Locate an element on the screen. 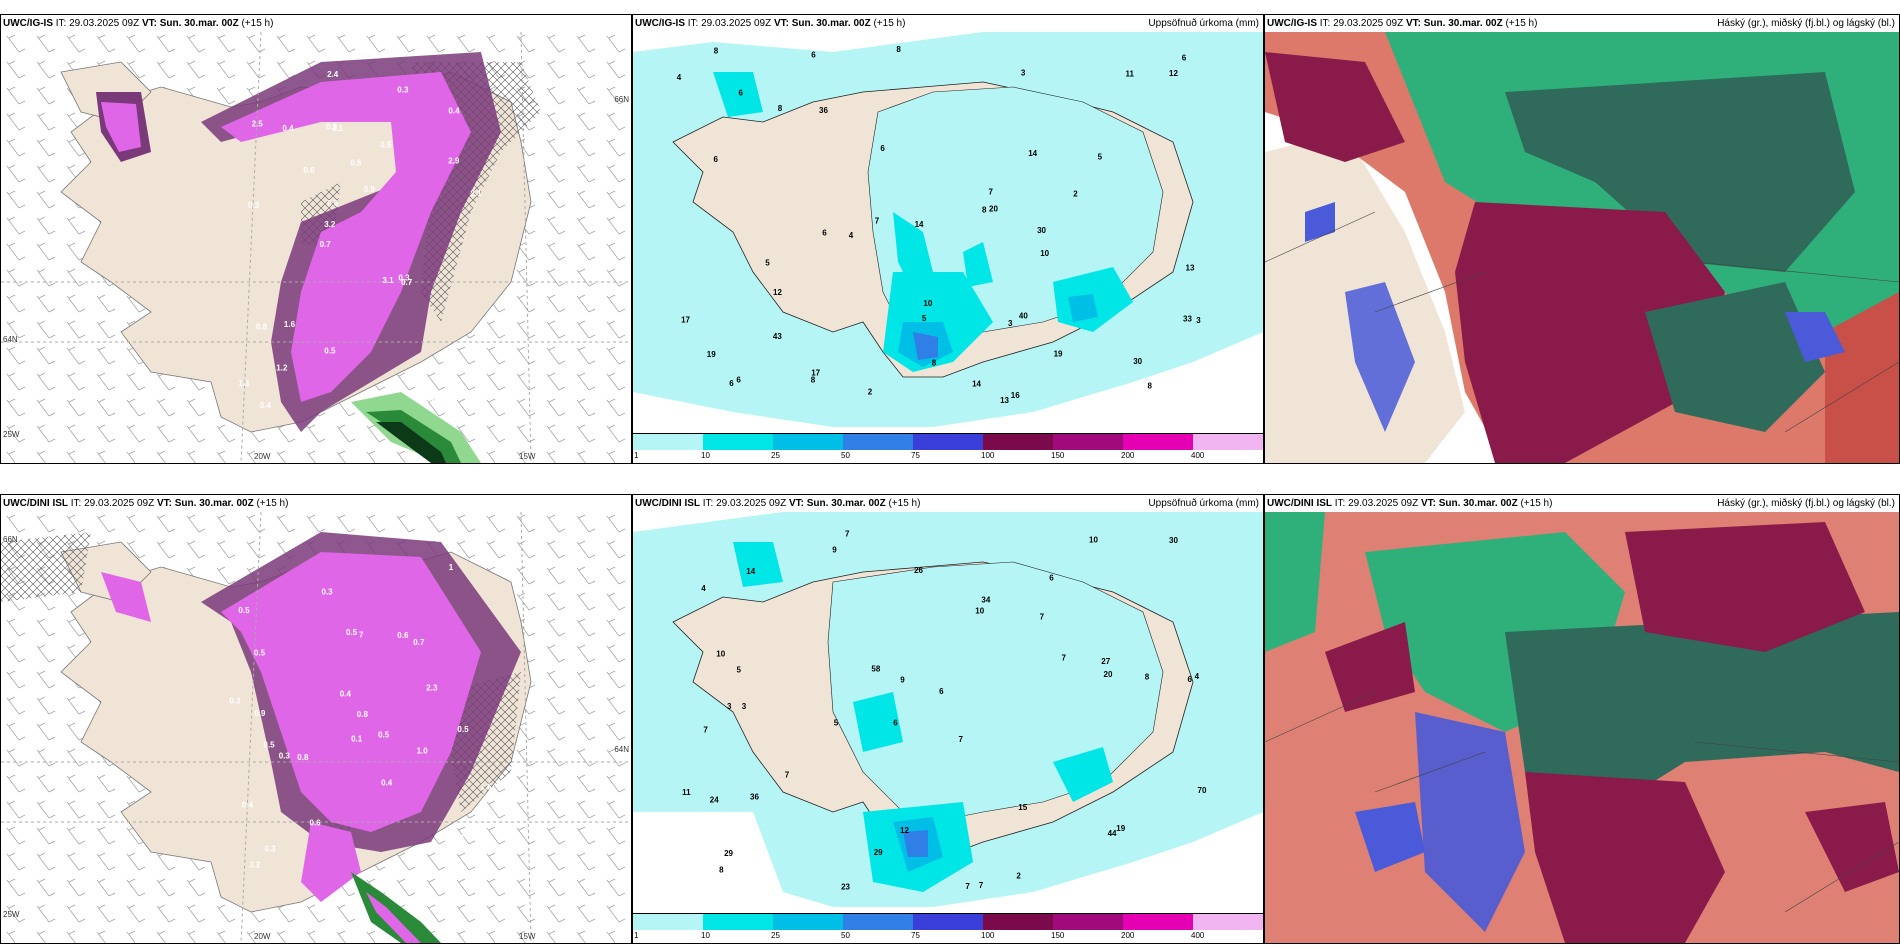  precip-title: Uppsöfnuð úrkoma (mm) is located at coordinates (1203, 23).